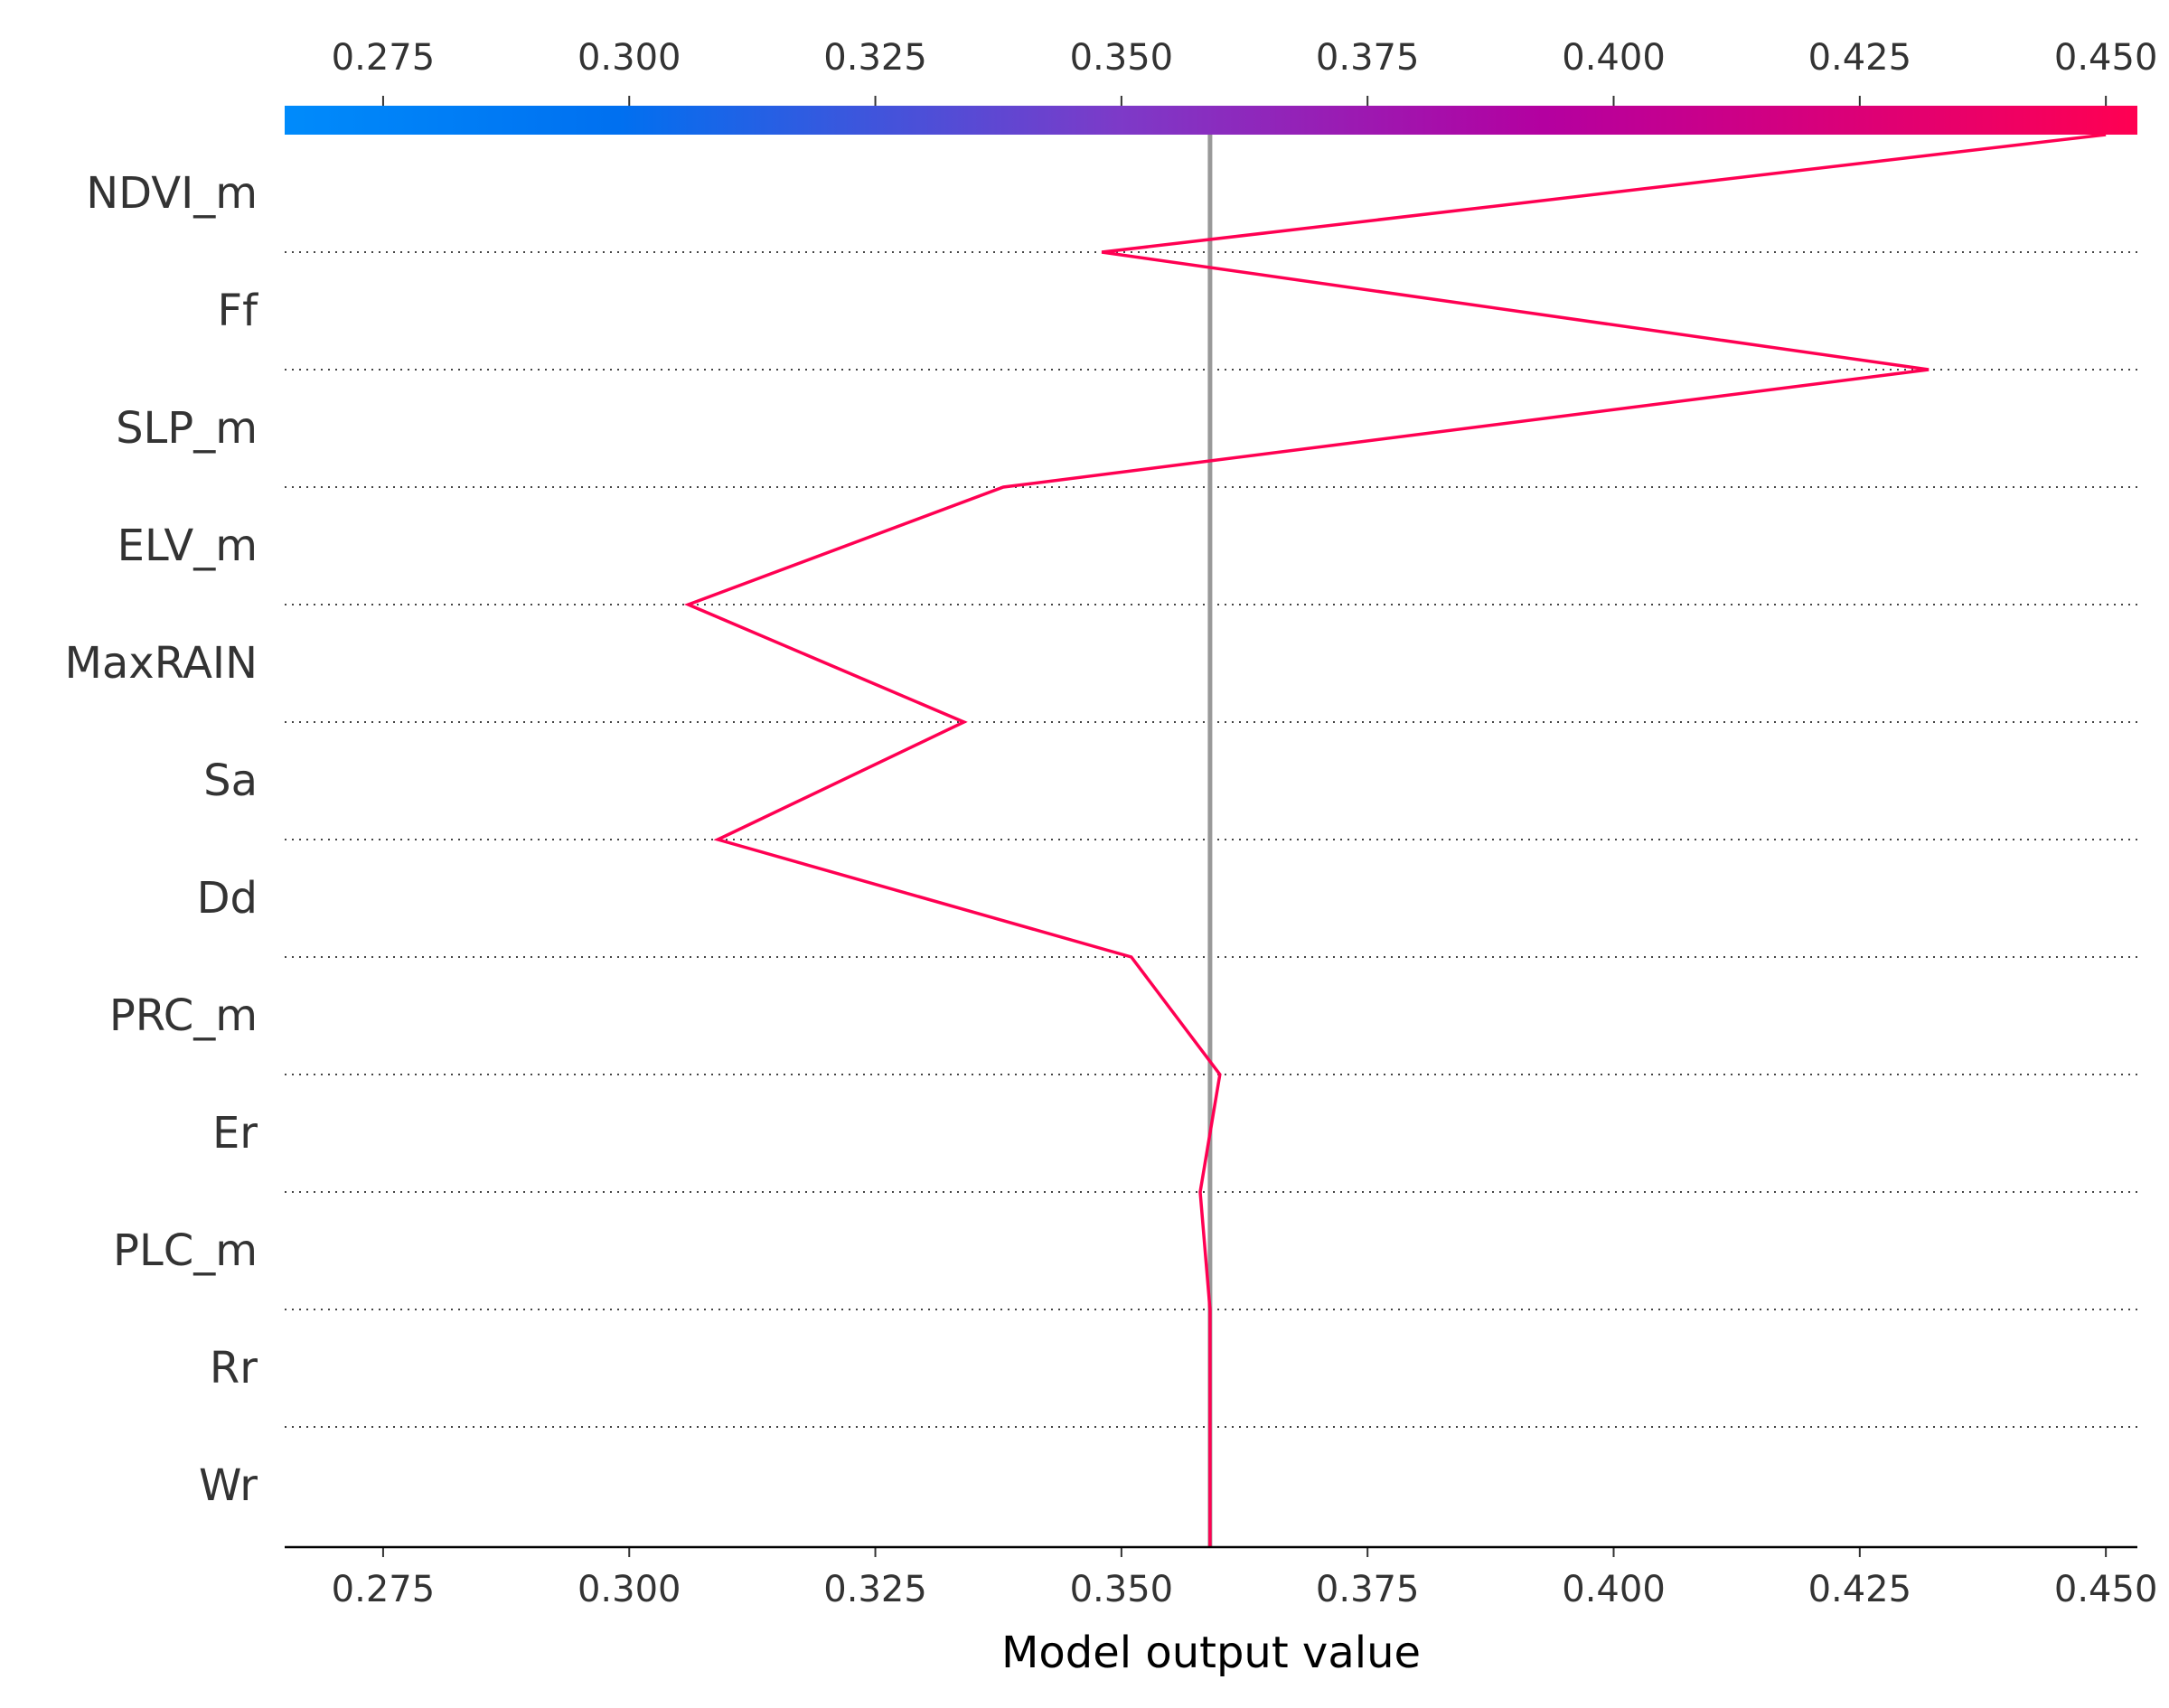 The height and width of the screenshot is (1708, 2169). I want to click on bottom-tick-label: 0.275, so click(384, 1589).